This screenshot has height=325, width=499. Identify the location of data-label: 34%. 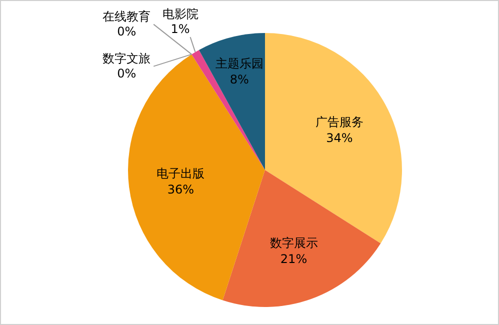
(339, 138).